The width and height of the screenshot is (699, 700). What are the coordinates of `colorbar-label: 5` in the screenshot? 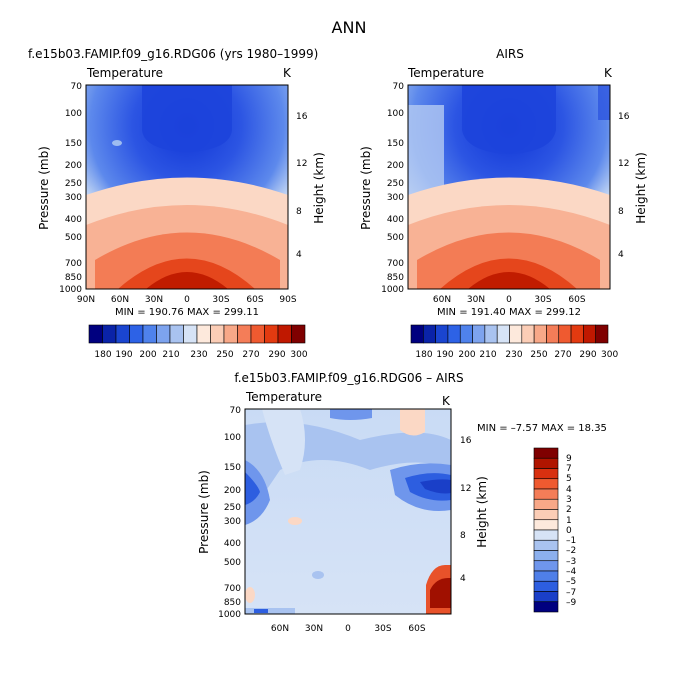 It's located at (569, 479).